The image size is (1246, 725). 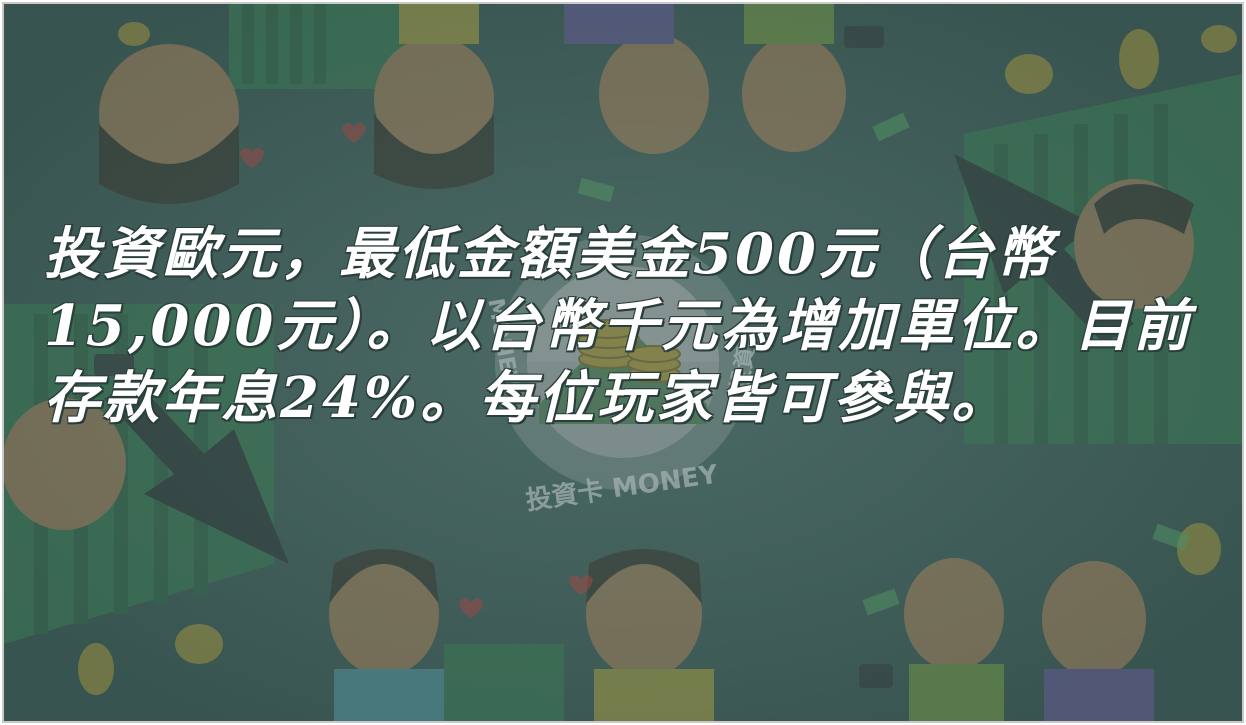 What do you see at coordinates (629, 351) in the screenshot?
I see `coin-stack` at bounding box center [629, 351].